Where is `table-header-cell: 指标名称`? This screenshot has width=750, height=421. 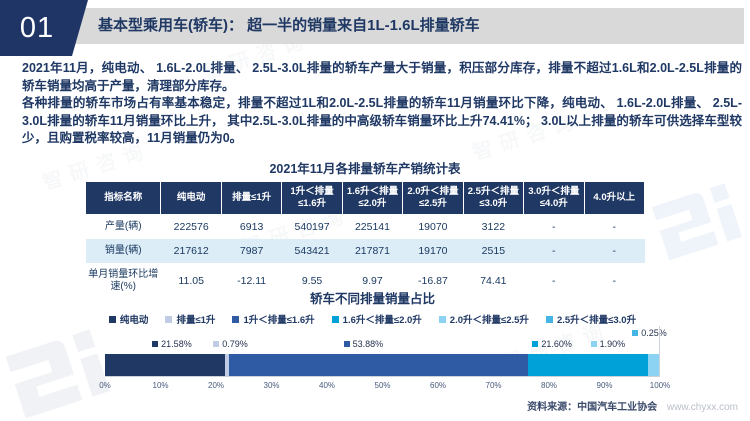
table-header-cell: 指标名称 is located at coordinates (123, 198).